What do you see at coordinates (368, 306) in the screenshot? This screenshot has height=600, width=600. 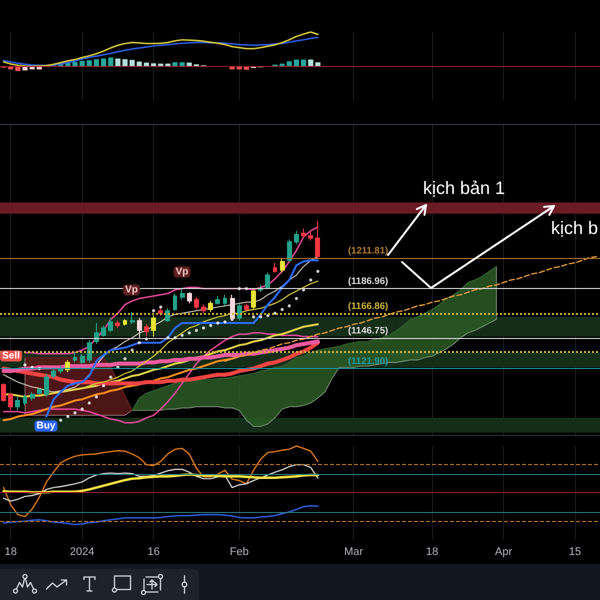 I see `ref-line-label: (1166.86)` at bounding box center [368, 306].